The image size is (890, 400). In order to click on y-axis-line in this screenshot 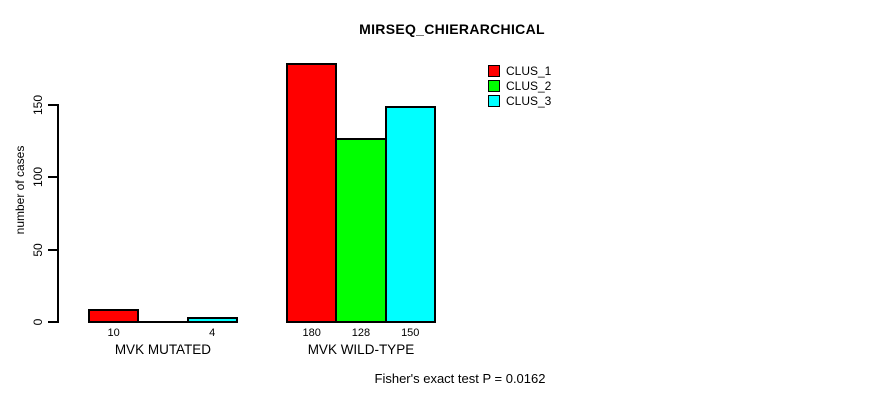, I will do `click(57, 213)`.